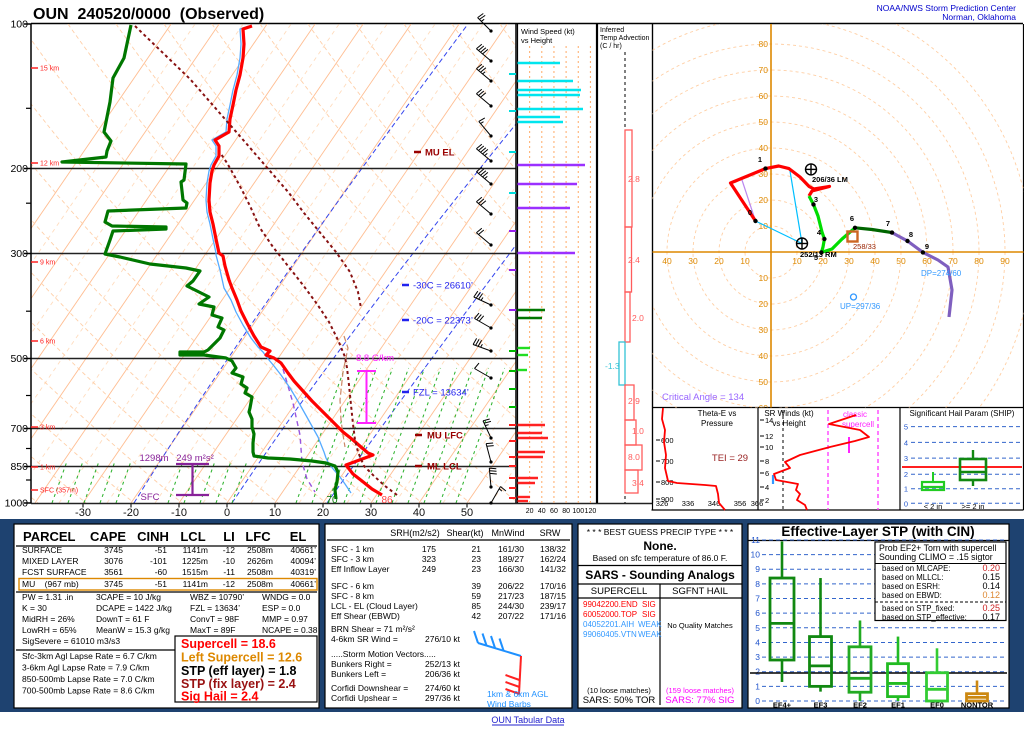 The width and height of the screenshot is (1024, 732). I want to click on svg-text: CAPE, so click(108, 536).